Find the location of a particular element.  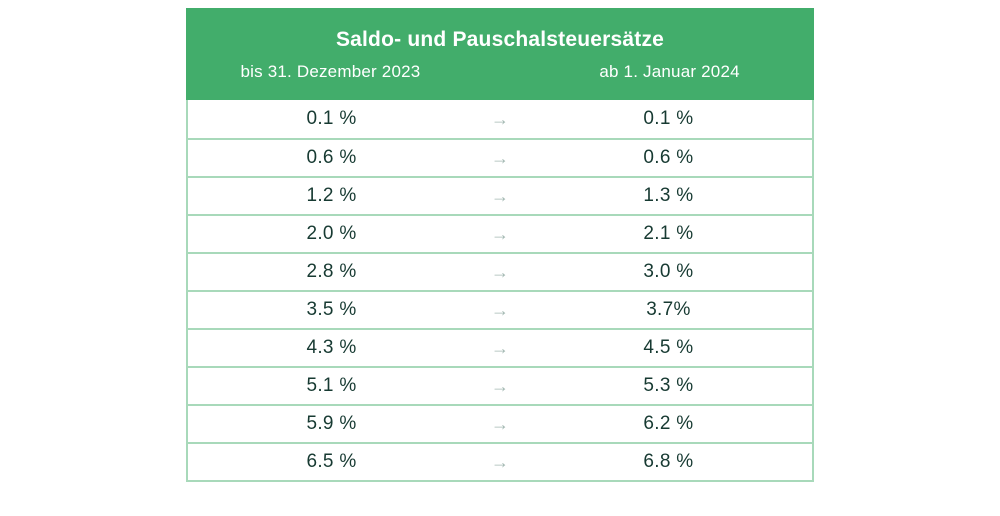

table-row: 3.5 % → 3.7% is located at coordinates (500, 309).